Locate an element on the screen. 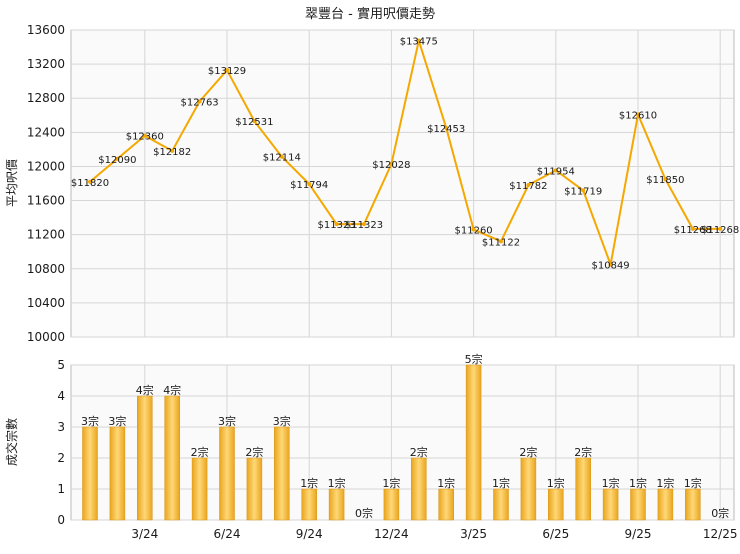  chart-title: 翠豐台 - 實用呎價走勢 is located at coordinates (370, 14).